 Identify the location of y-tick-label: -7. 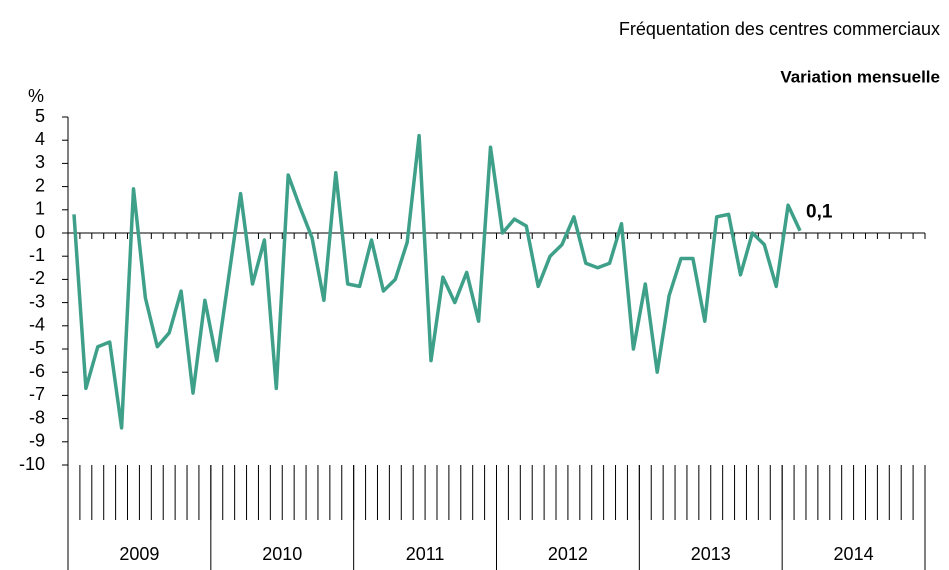
(37, 394).